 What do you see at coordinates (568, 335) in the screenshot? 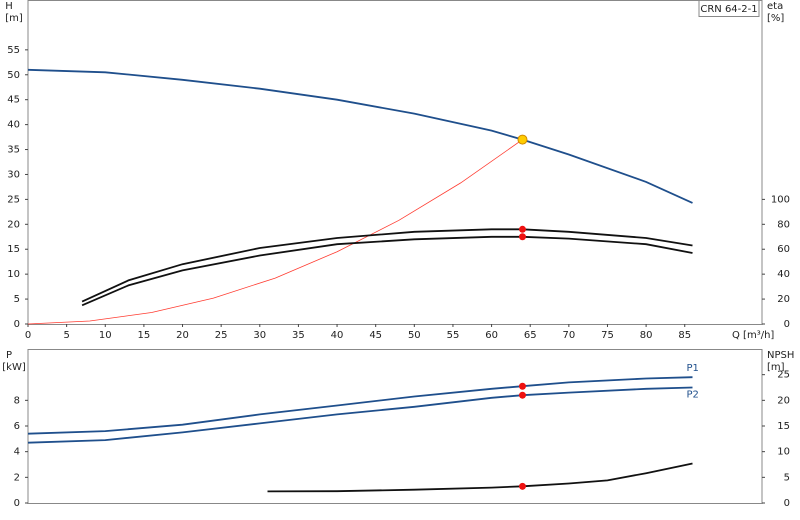
I see `x-tick-label: 70` at bounding box center [568, 335].